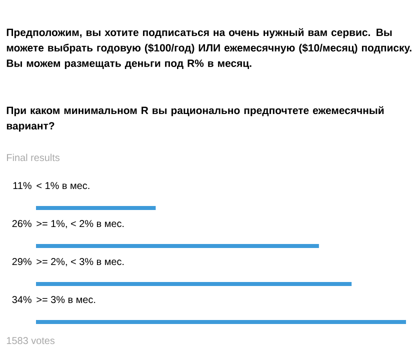  I want to click on text: Final results, so click(33, 158).